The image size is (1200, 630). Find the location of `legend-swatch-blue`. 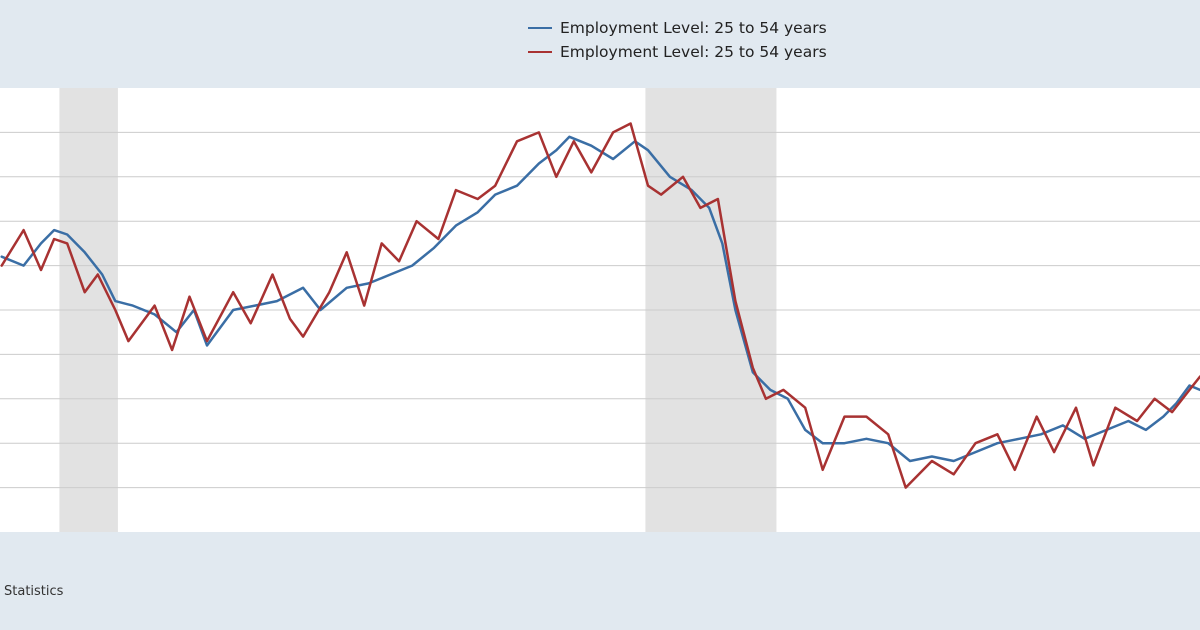

legend-swatch-blue is located at coordinates (540, 28).